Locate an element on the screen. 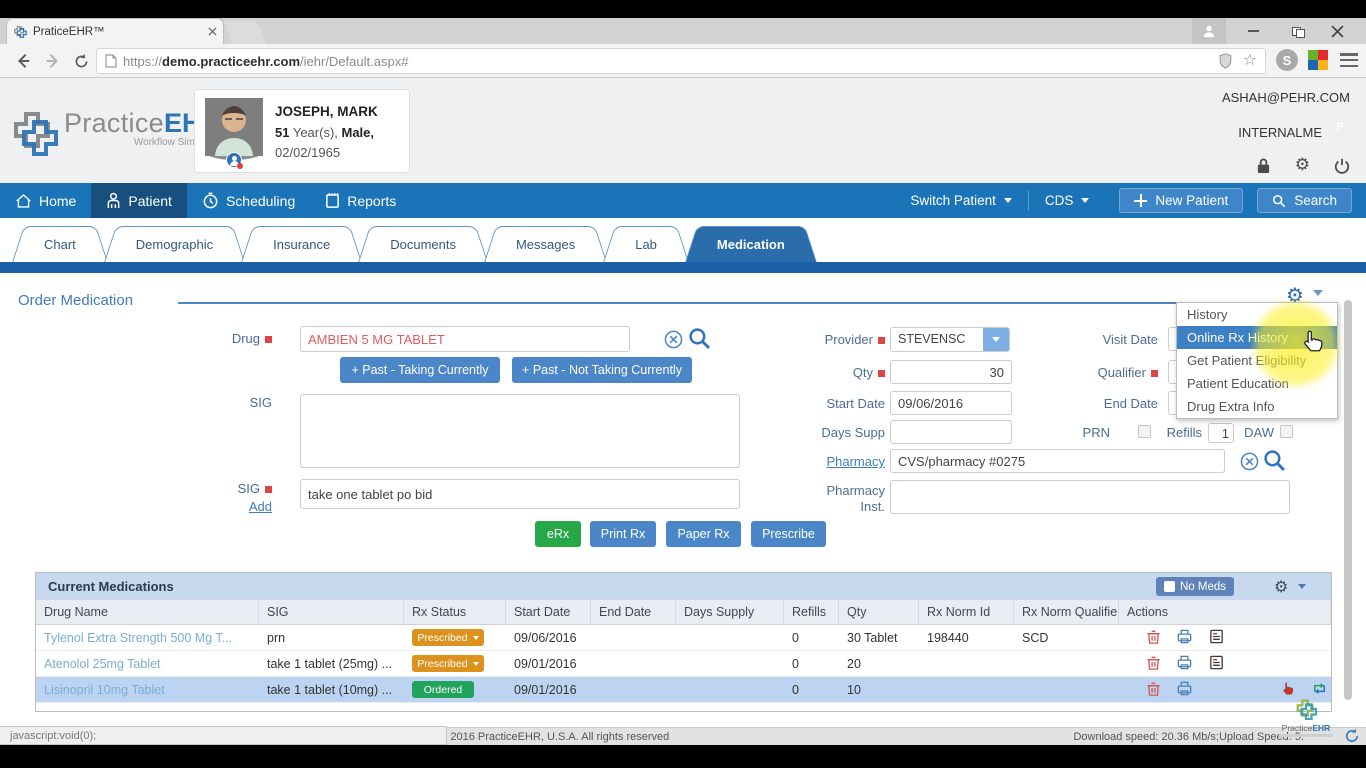  visit-date-label: Visit Date is located at coordinates (1130, 339).